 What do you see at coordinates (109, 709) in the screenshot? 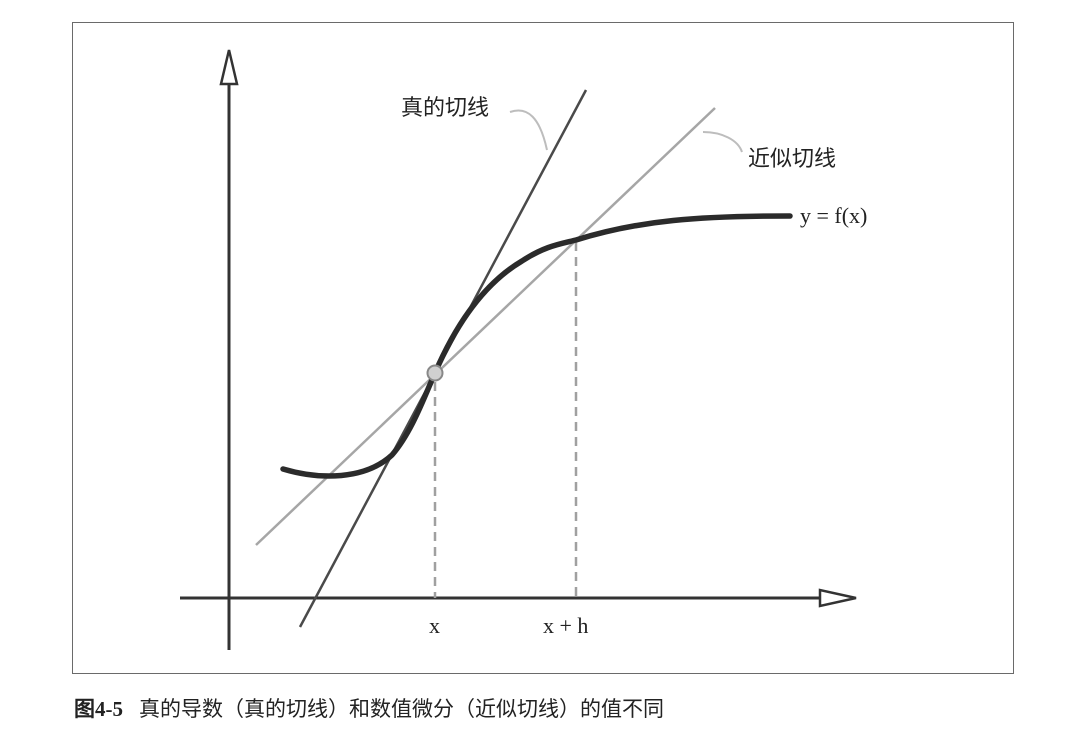
I see `caption-number: 4-5` at bounding box center [109, 709].